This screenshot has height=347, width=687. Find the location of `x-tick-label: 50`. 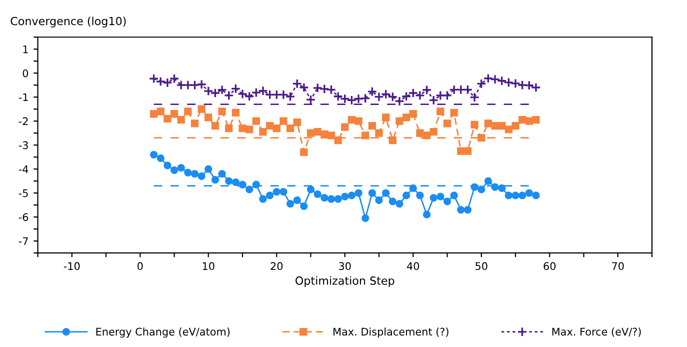

x-tick-label: 50 is located at coordinates (482, 266).